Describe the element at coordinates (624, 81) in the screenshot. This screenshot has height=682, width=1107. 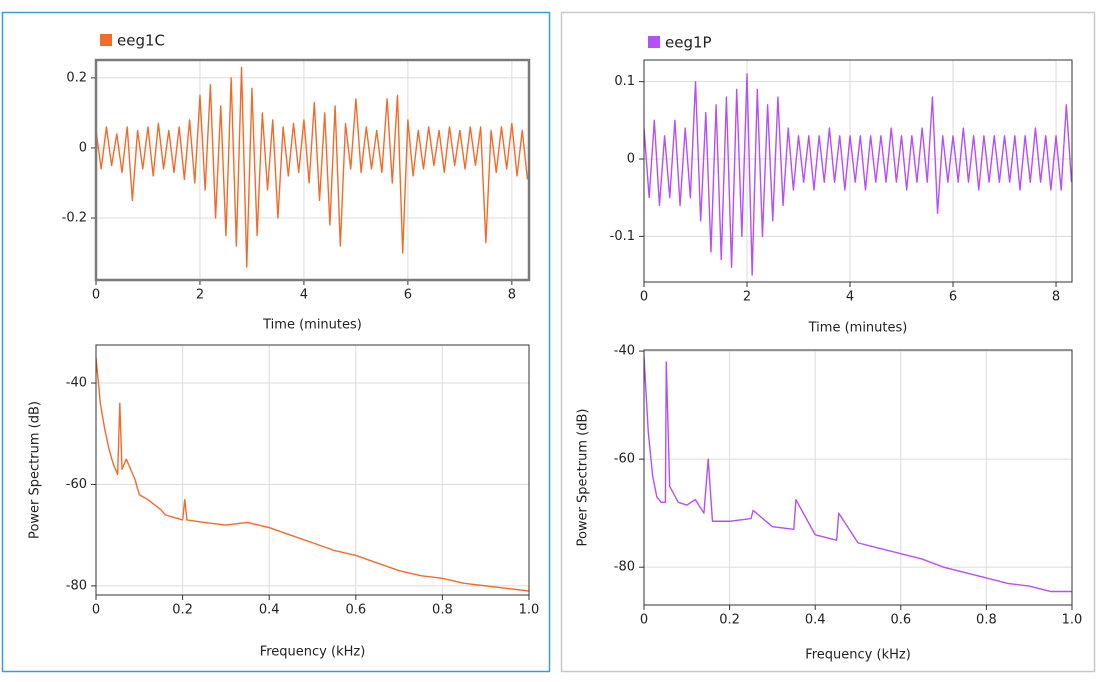
I see `y-tick-label: 0.1` at that location.